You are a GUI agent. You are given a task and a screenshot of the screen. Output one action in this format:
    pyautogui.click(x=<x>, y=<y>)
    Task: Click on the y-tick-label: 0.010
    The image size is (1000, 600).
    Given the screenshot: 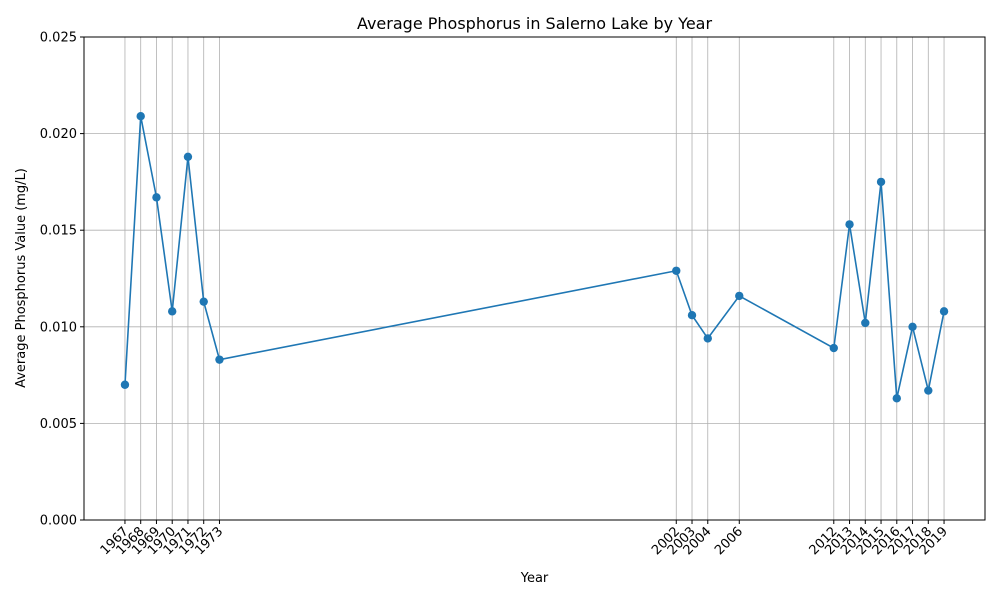 What is the action you would take?
    pyautogui.click(x=58, y=327)
    